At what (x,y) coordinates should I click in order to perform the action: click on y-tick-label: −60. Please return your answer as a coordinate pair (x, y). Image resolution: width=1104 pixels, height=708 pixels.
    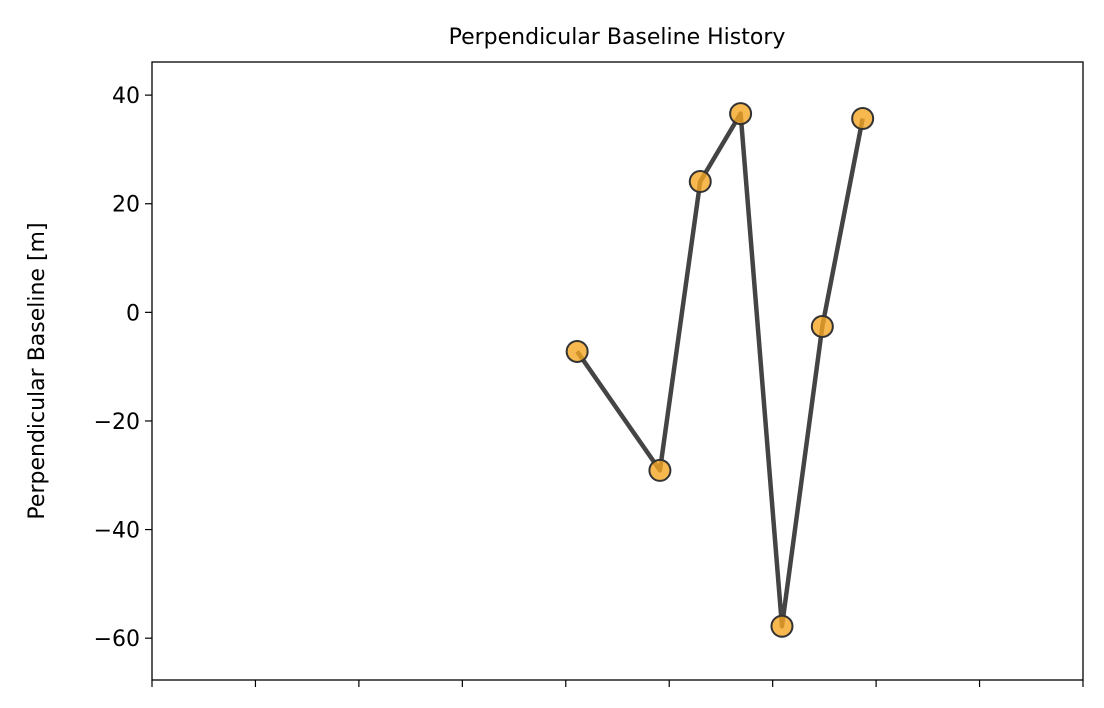
    Looking at the image, I should click on (117, 639).